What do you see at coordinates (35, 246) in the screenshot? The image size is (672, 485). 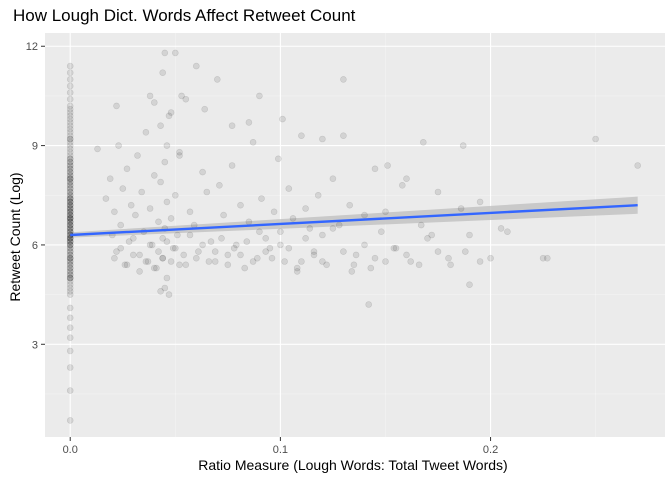 I see `y-tick-label: 6` at bounding box center [35, 246].